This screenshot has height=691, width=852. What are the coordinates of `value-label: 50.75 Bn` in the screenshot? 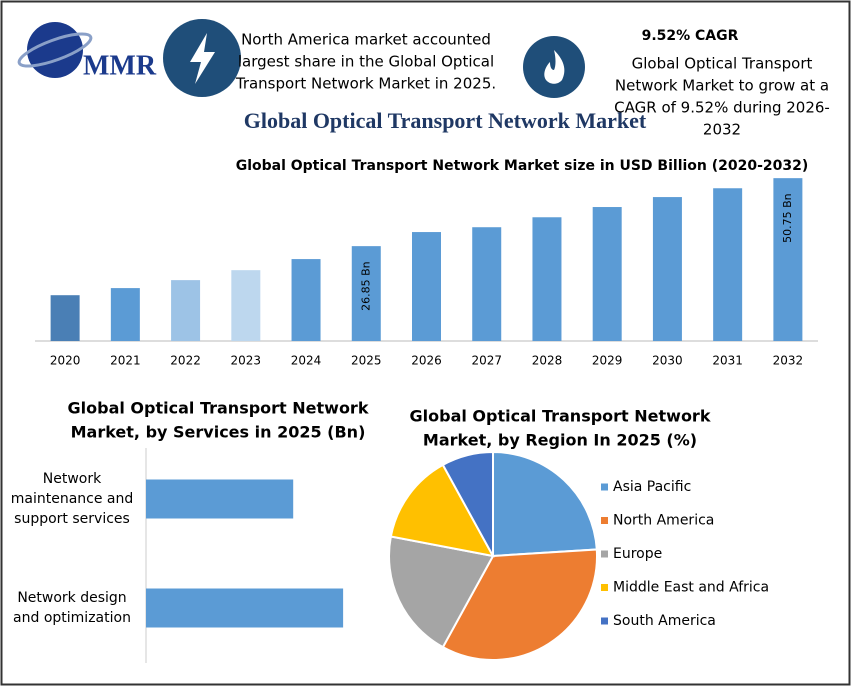 It's located at (787, 218).